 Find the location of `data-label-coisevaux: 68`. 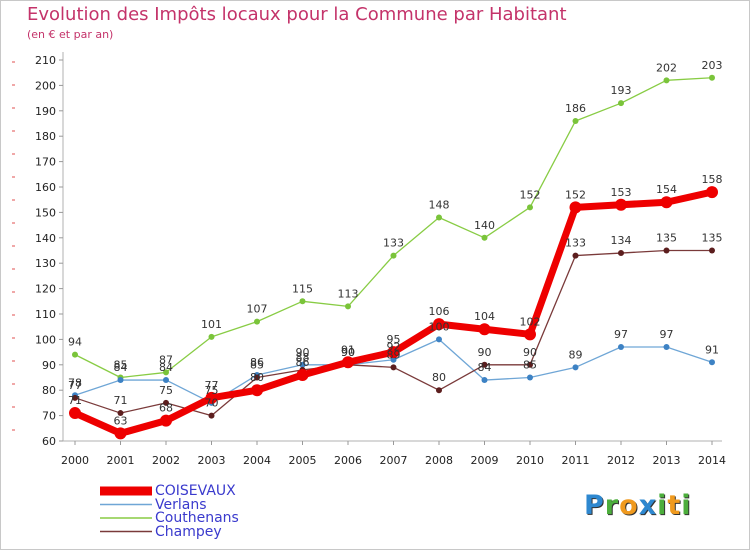

data-label-coisevaux: 68 is located at coordinates (166, 408).